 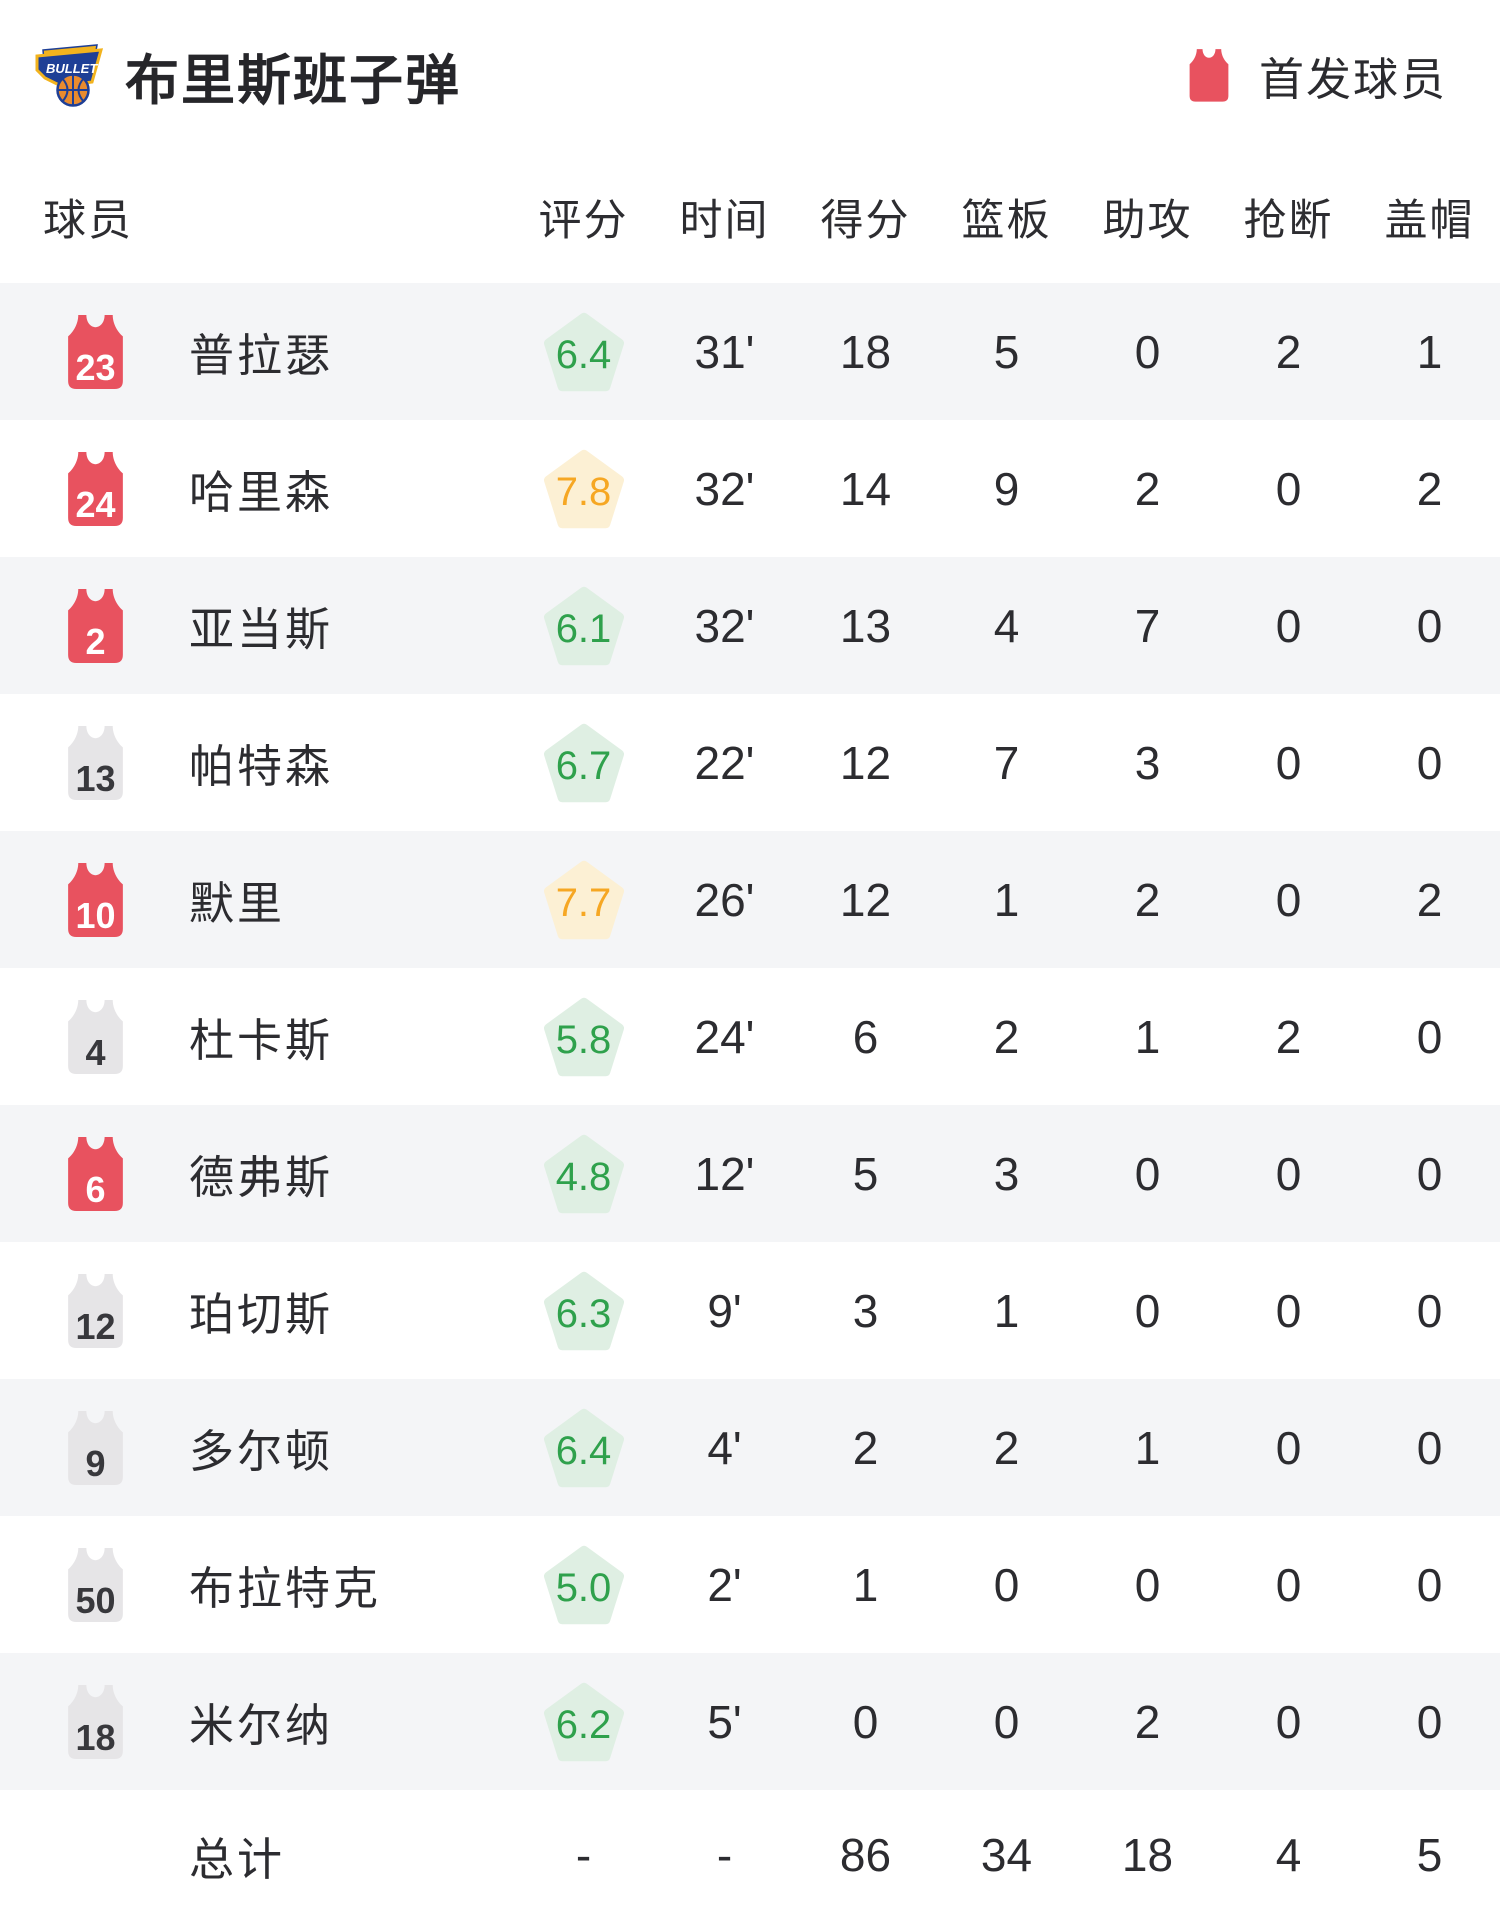 I want to click on player-row: 12 珀切斯 6.3 9' 3 1 0 0 0, so click(x=750, y=1310).